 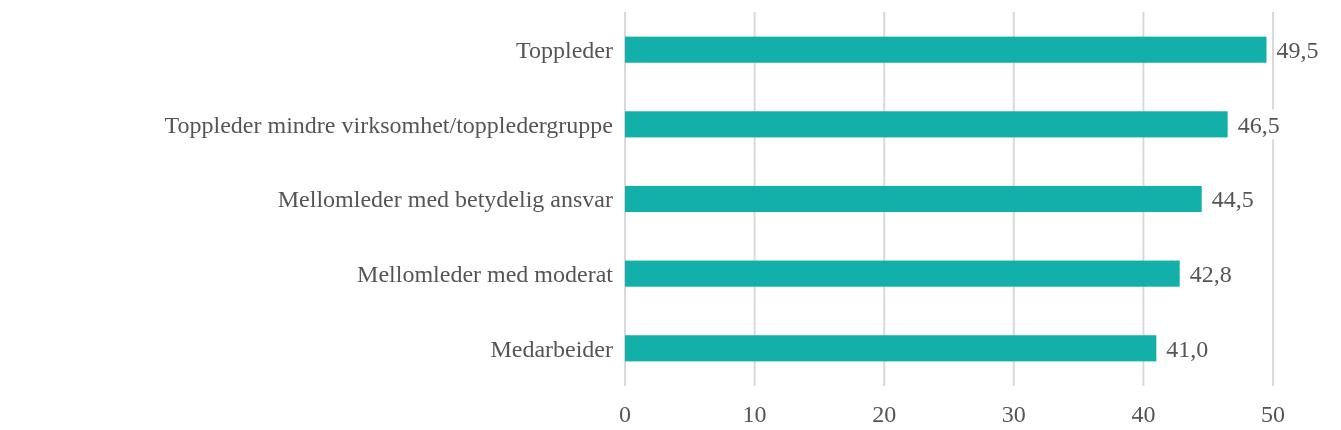 What do you see at coordinates (445, 199) in the screenshot?
I see `y-tick-label: Mellomleder med betydelig ansvar` at bounding box center [445, 199].